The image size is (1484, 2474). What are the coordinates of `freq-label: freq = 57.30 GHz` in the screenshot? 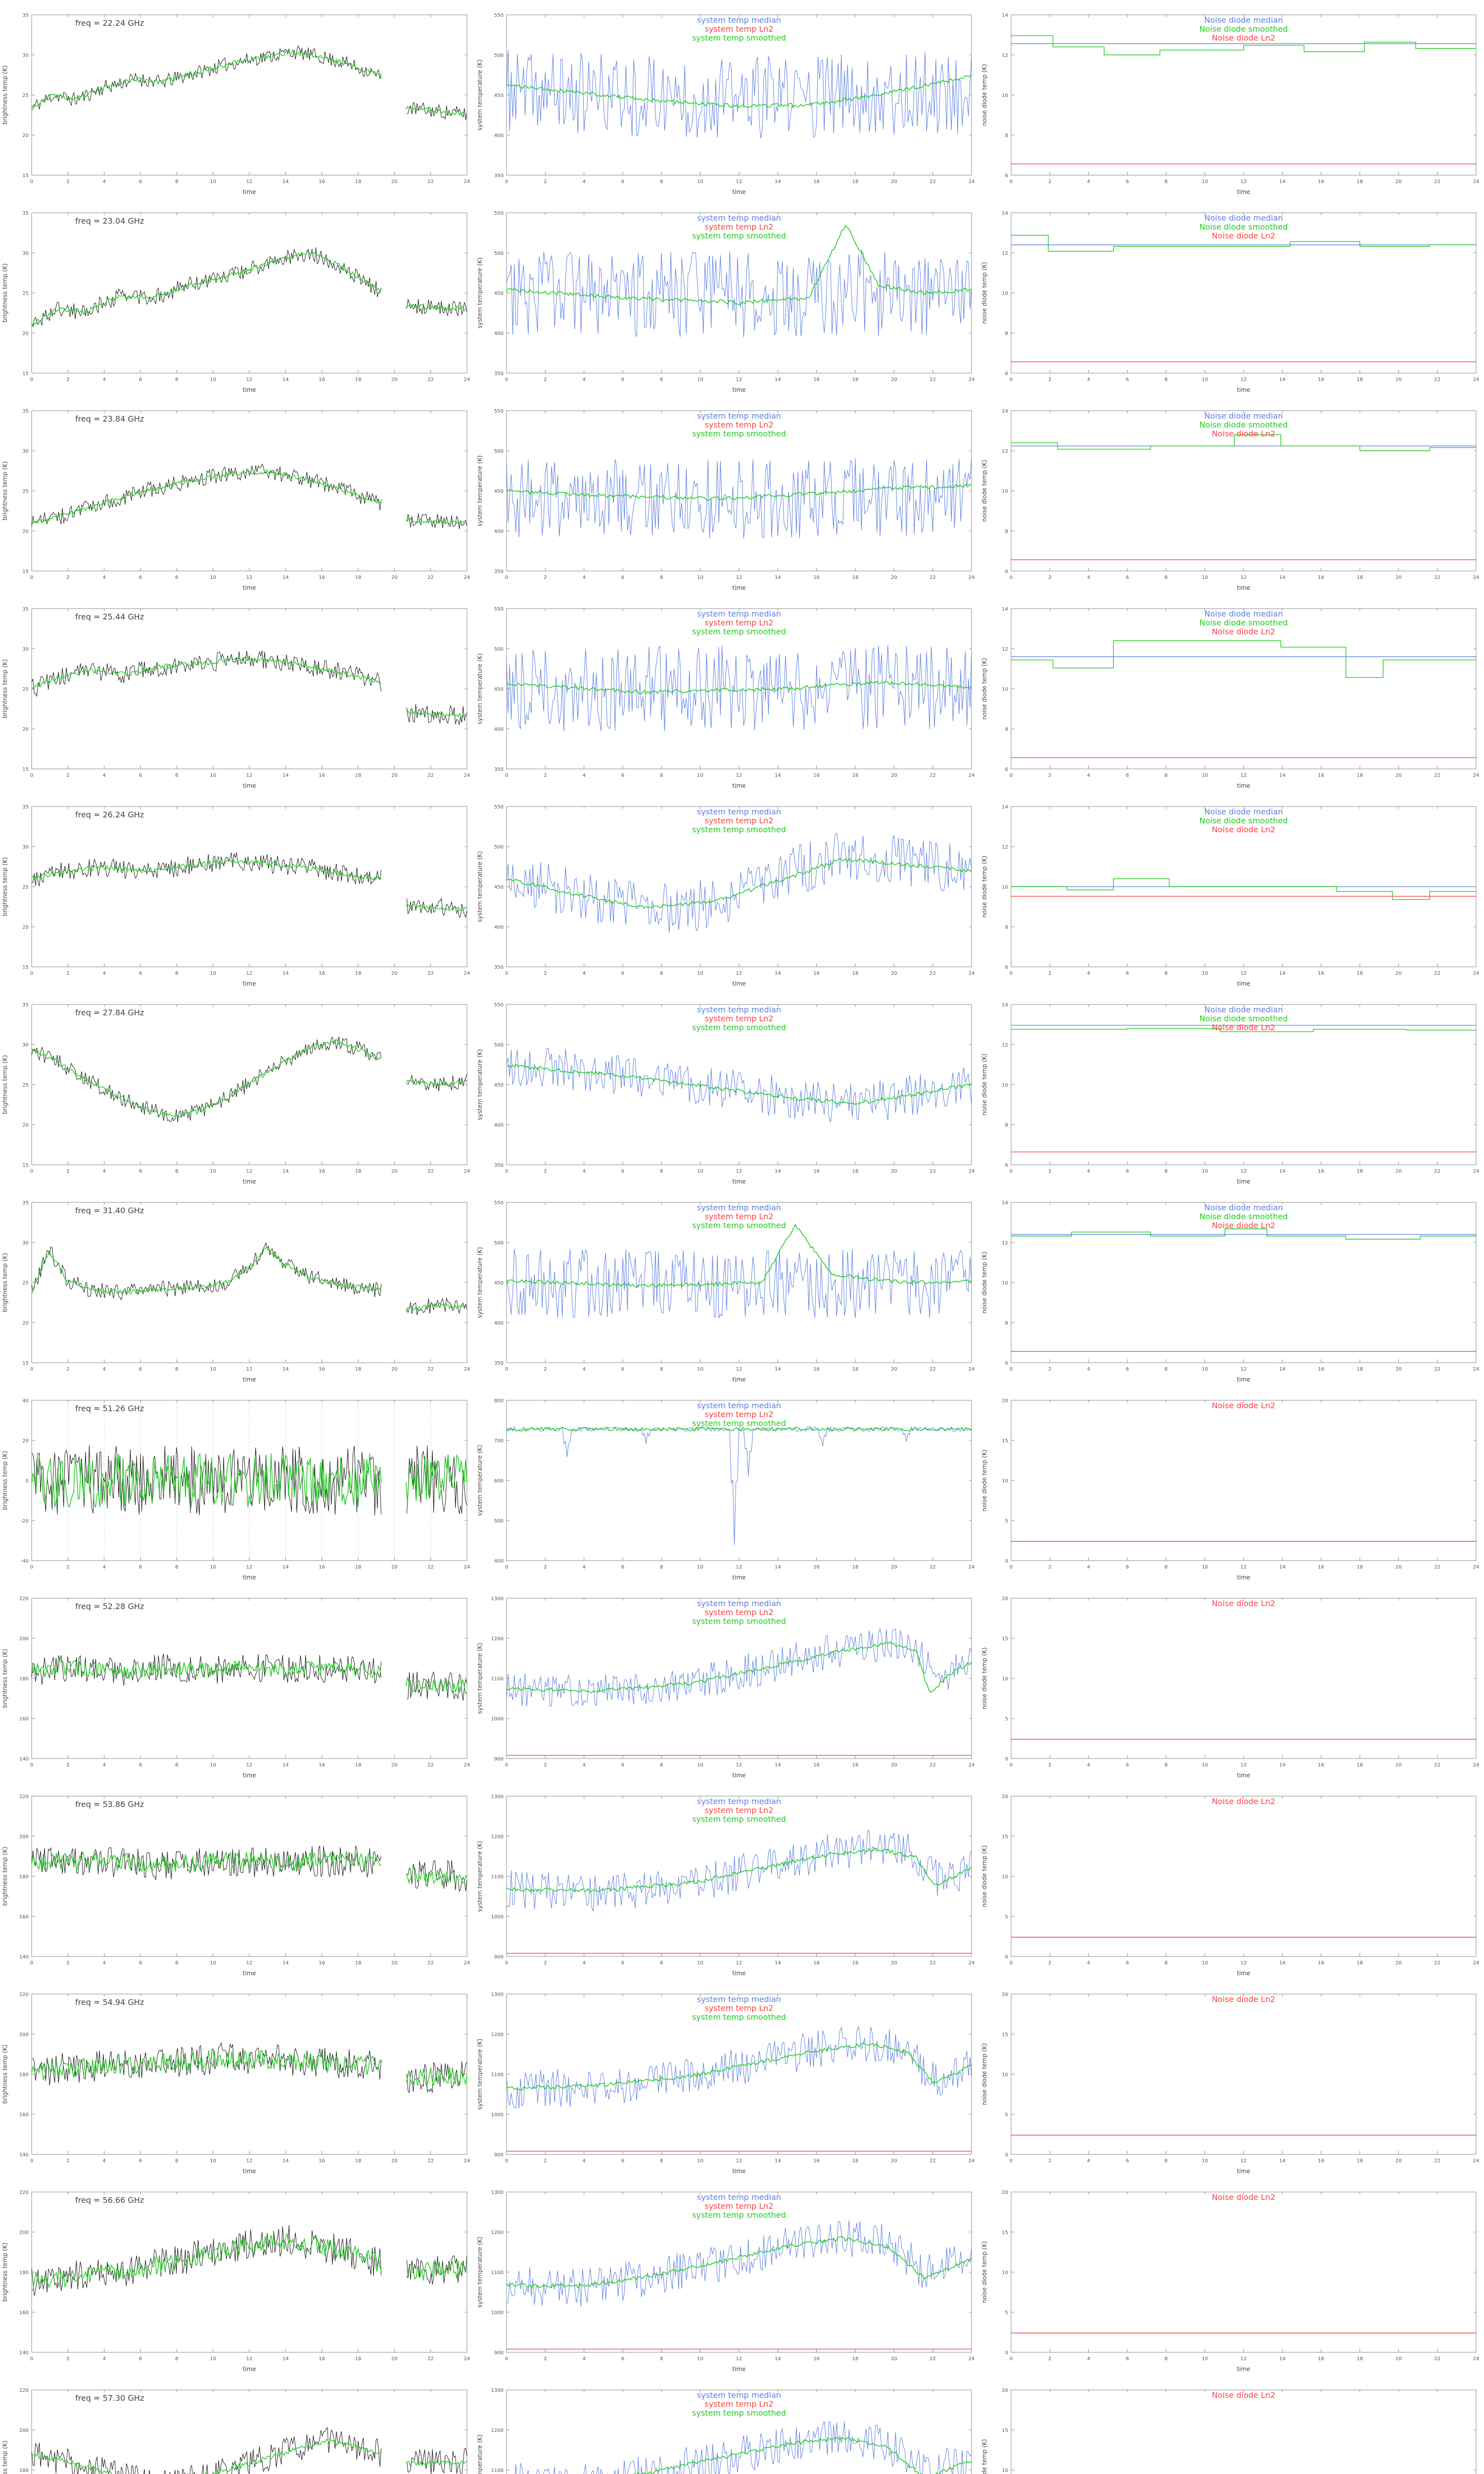 It's located at (109, 2398).